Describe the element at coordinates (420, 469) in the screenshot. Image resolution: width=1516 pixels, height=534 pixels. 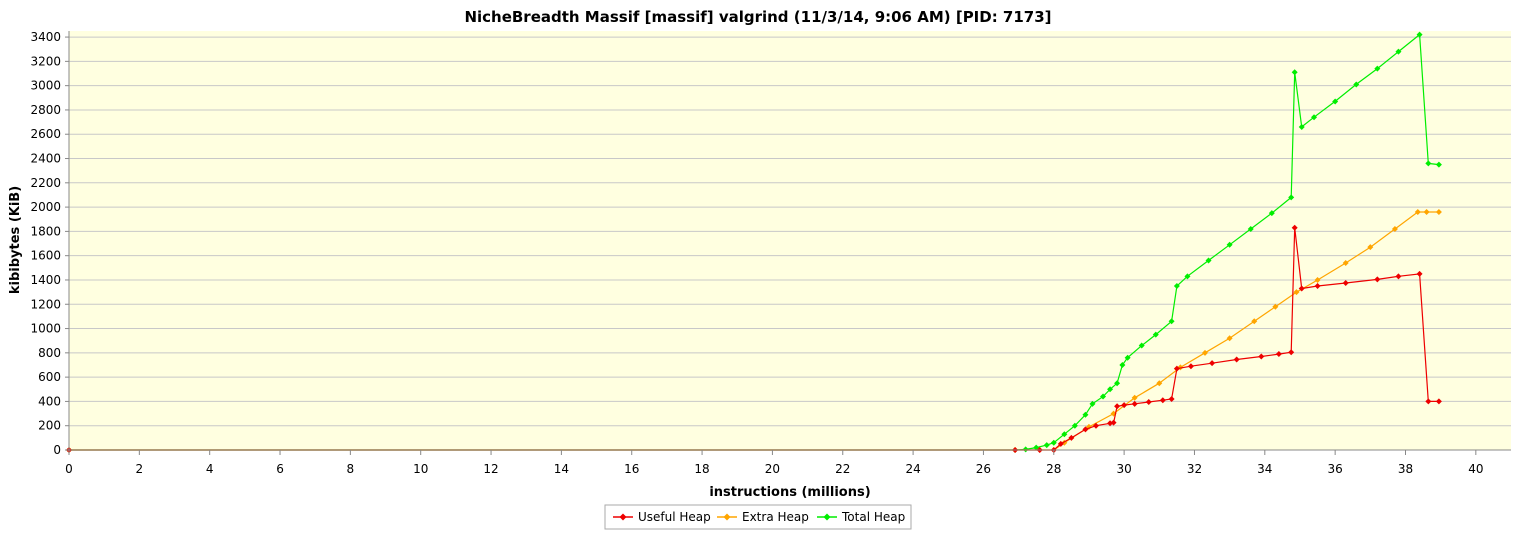
I see `x-tick-label-10: 10` at that location.